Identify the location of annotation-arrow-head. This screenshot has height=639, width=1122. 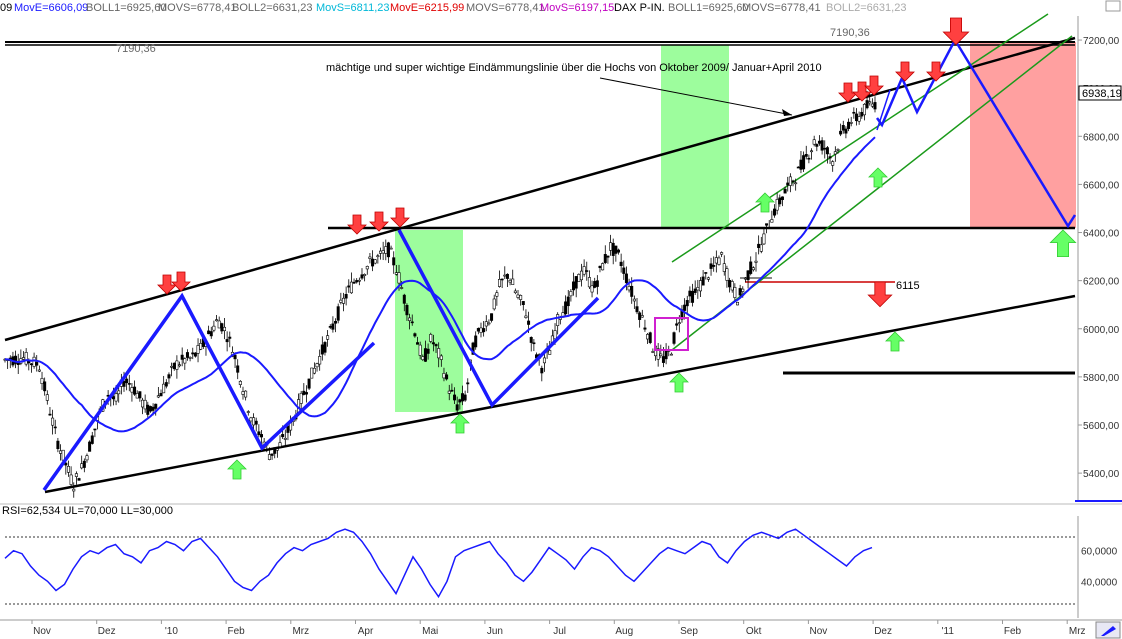
(787, 112).